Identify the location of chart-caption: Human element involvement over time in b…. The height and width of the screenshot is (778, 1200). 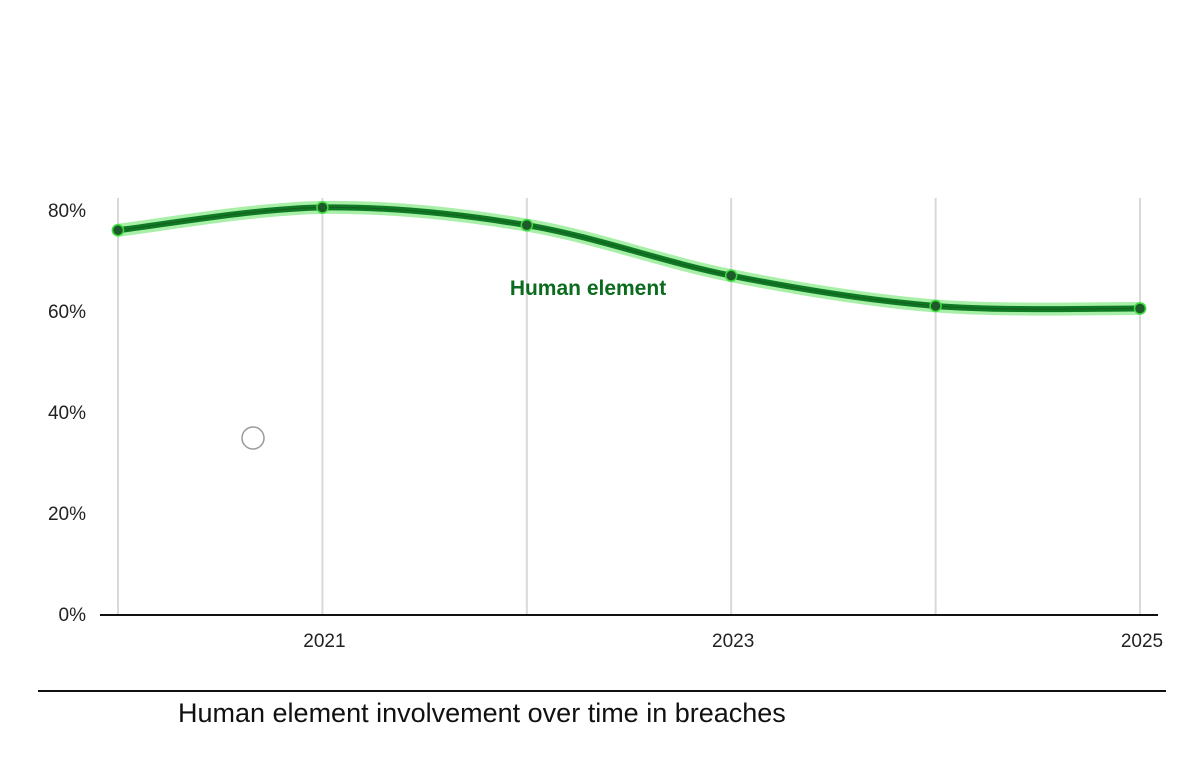
(482, 713).